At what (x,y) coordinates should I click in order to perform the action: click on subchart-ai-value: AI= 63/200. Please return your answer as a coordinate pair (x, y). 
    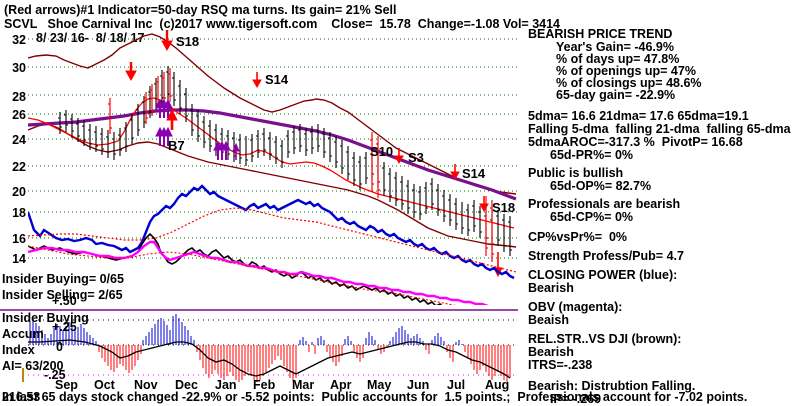
    Looking at the image, I should click on (33, 366).